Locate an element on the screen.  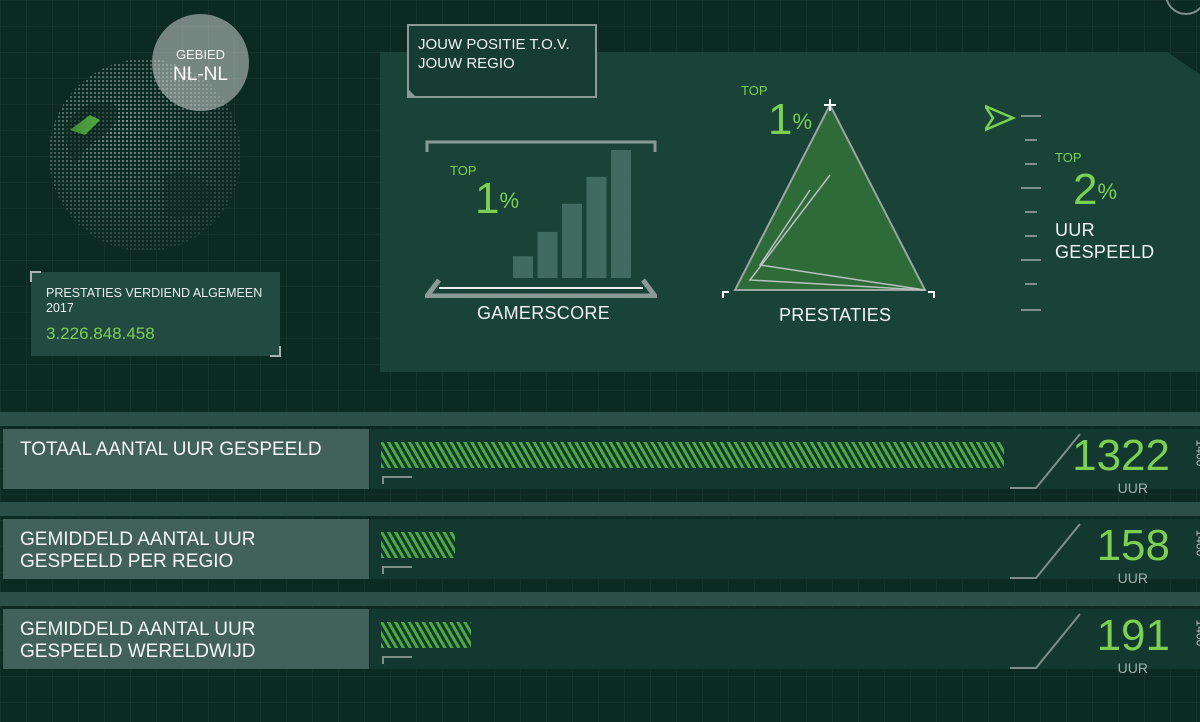
region-badge: GEBIED NL-NL is located at coordinates (200, 62).